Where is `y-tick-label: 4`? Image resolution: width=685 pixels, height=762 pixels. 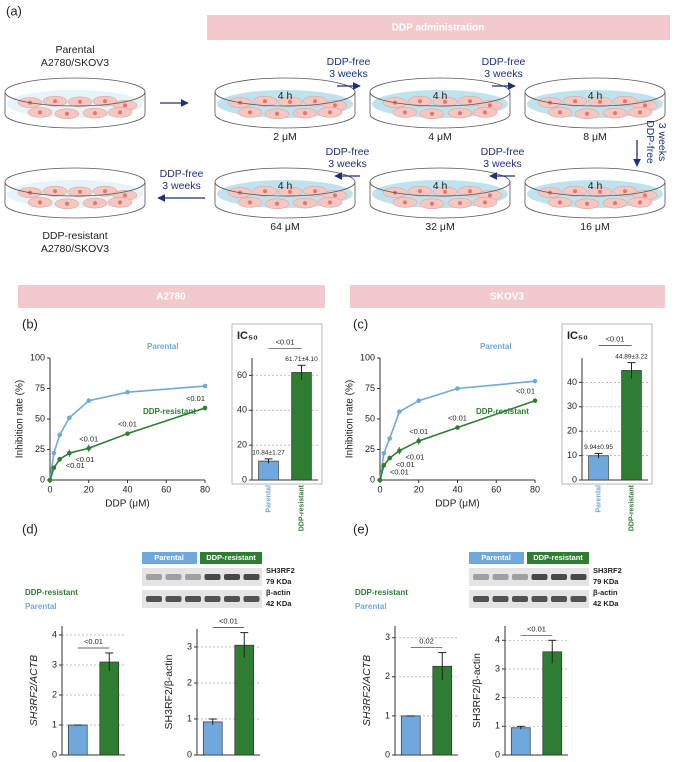
y-tick-label: 4 is located at coordinates (497, 640).